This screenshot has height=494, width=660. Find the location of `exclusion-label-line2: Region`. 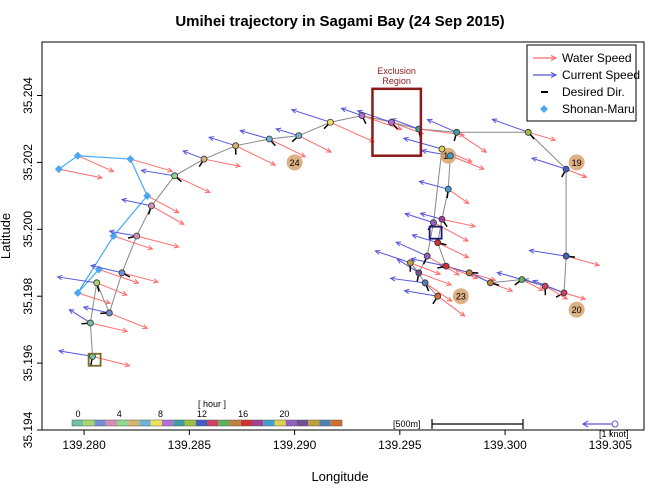

exclusion-label-line2: Region is located at coordinates (396, 81).